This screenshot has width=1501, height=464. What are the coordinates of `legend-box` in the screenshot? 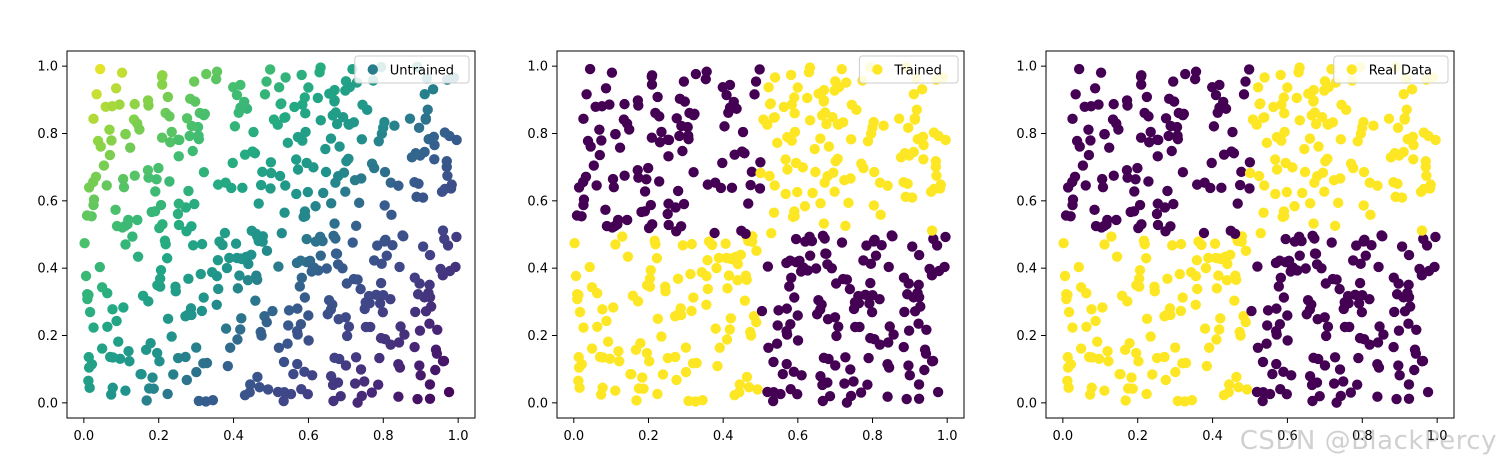 It's located at (908, 69).